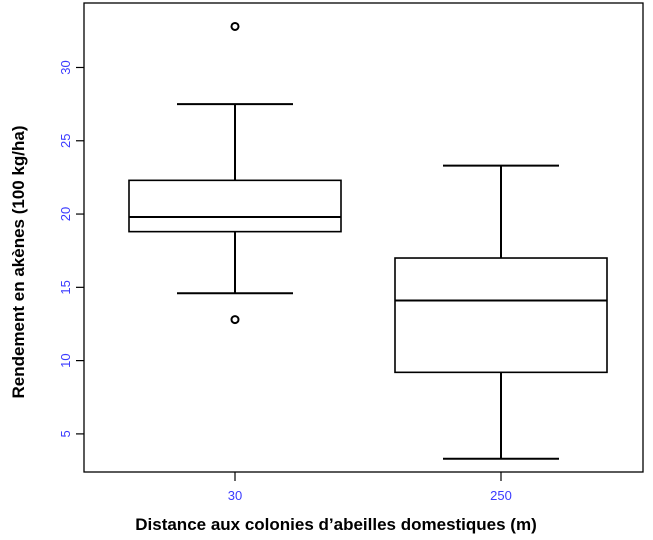 The height and width of the screenshot is (540, 653). I want to click on y-tick-label: 20, so click(65, 214).